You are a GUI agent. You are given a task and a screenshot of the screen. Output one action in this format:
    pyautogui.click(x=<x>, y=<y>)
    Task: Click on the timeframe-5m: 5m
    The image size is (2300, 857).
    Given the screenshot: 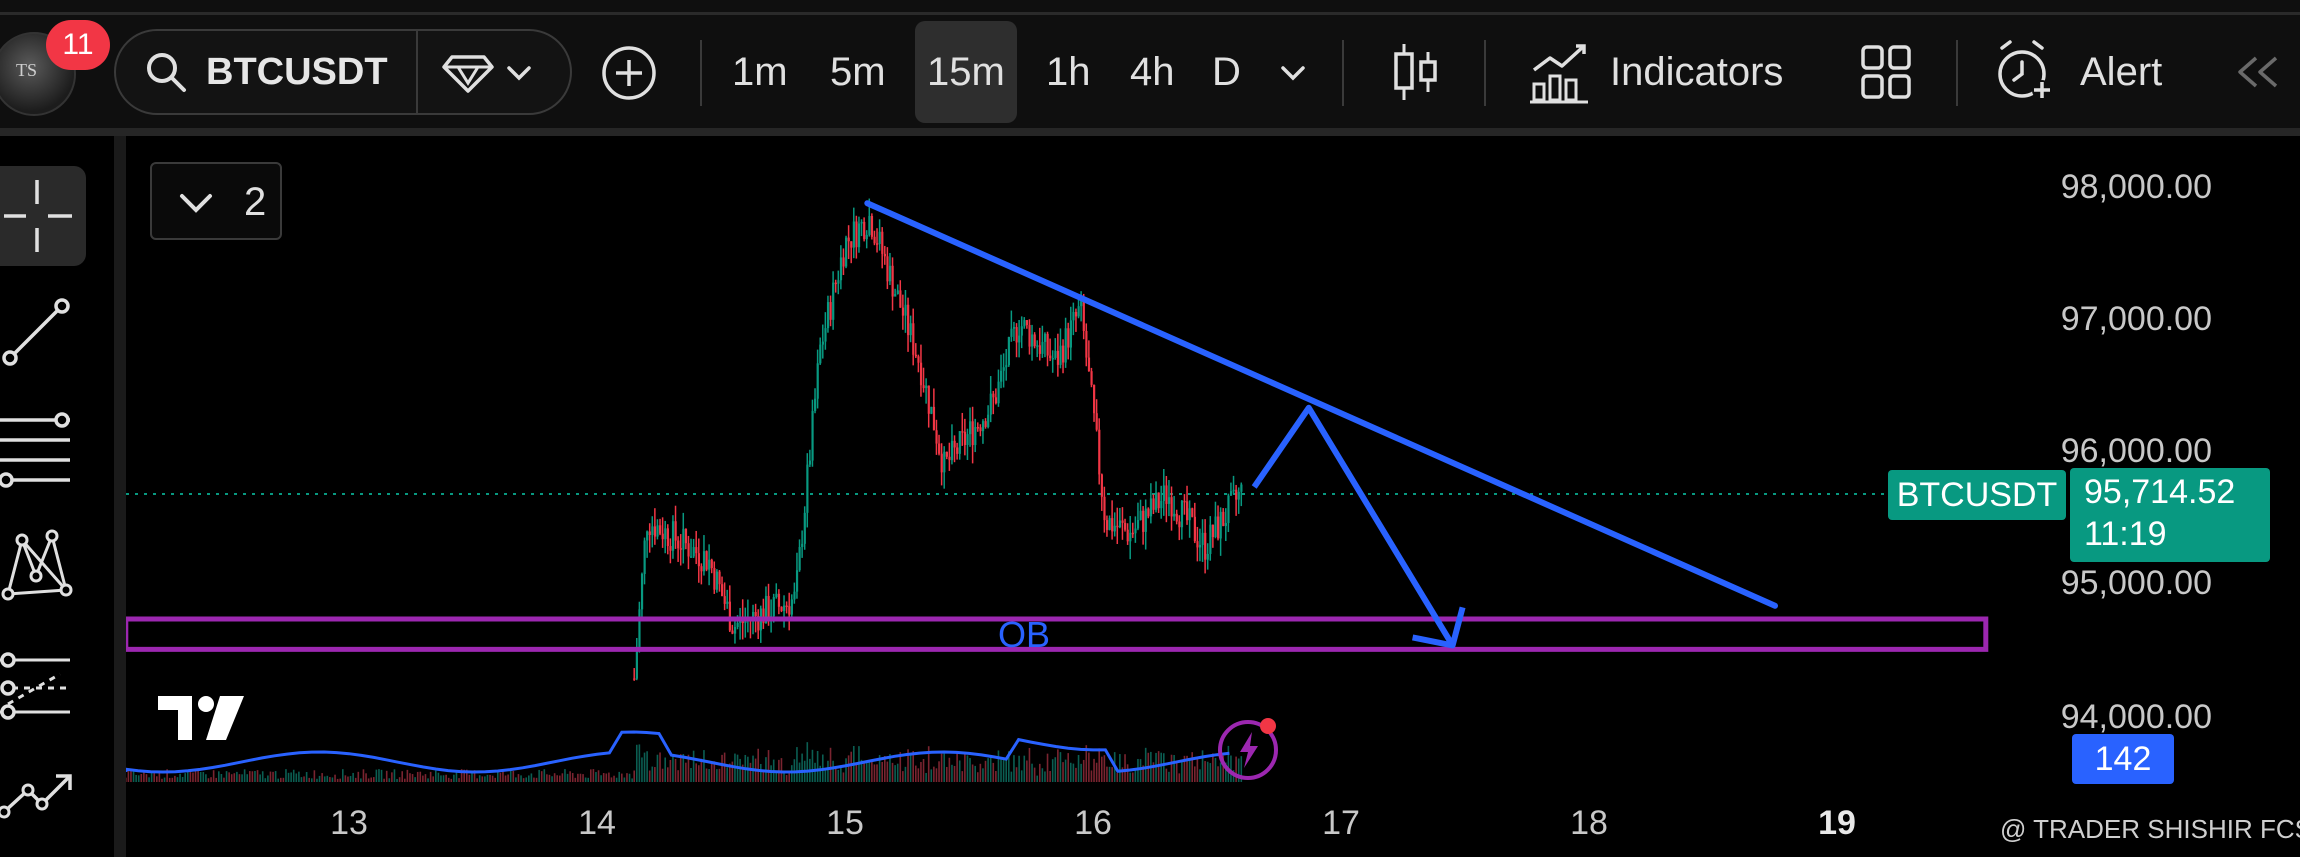 What is the action you would take?
    pyautogui.click(x=858, y=72)
    